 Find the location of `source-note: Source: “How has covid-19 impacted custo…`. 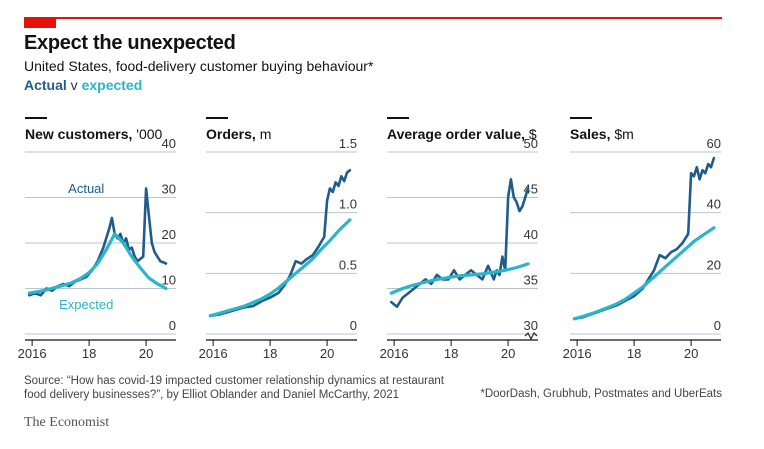

source-note: Source: “How has covid-19 impacted custo… is located at coordinates (234, 388).